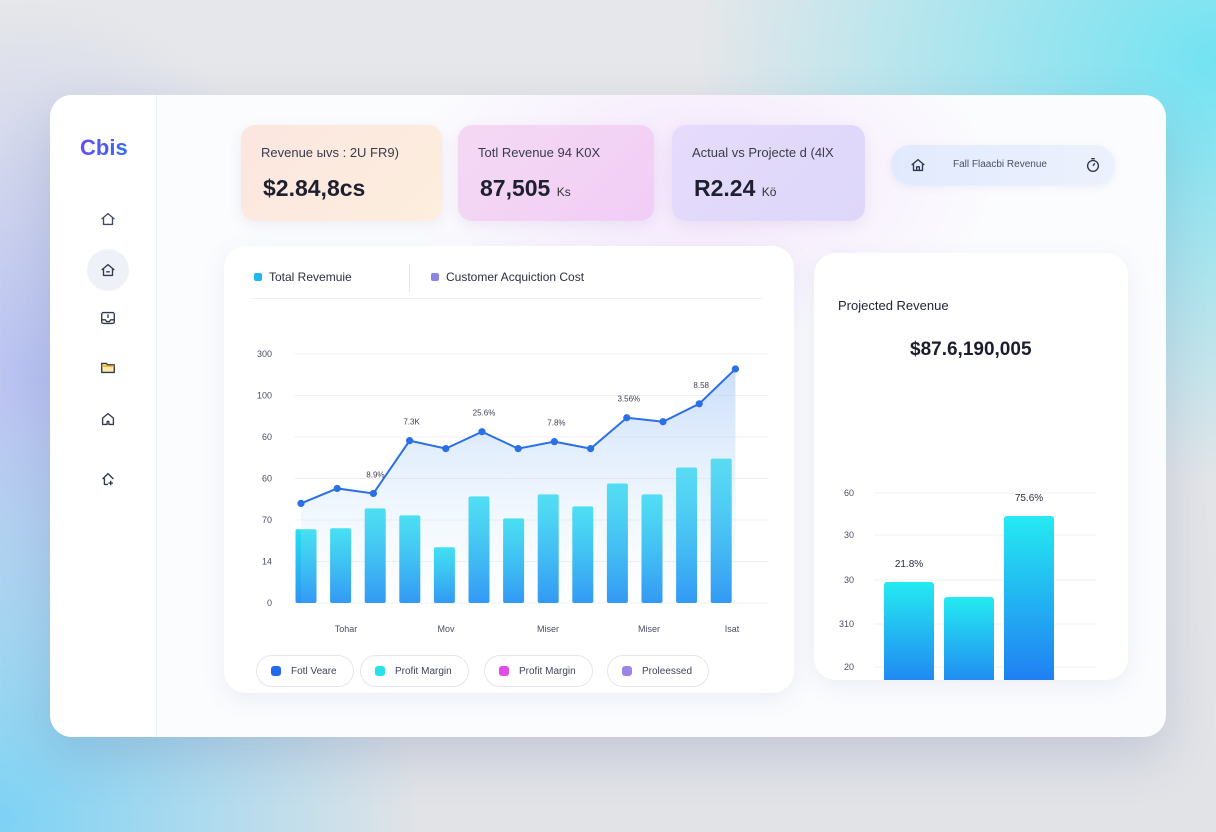 This screenshot has width=1216, height=832. I want to click on nav-folder, so click(108, 367).